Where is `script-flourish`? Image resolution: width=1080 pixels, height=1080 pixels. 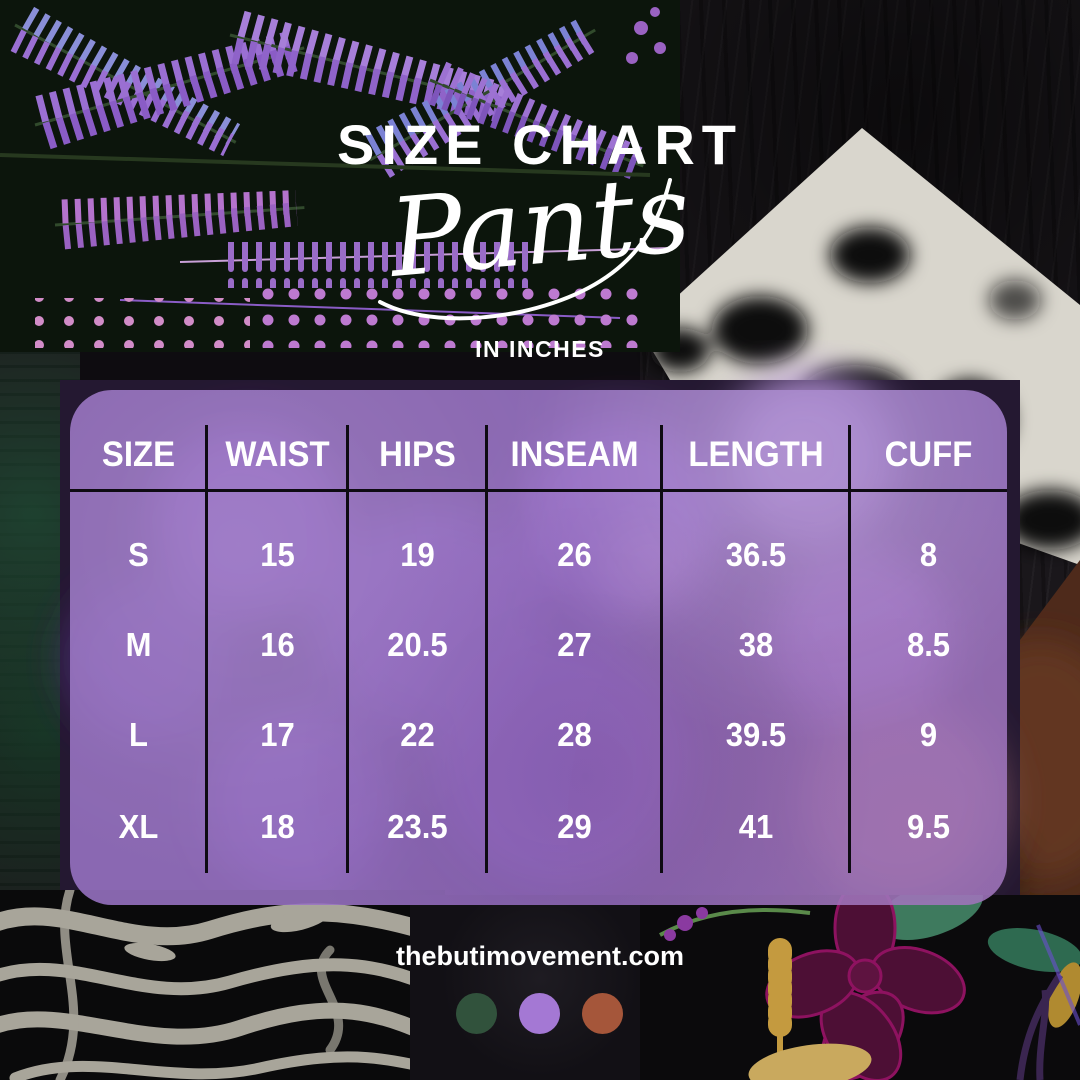
script-flourish is located at coordinates (525, 249).